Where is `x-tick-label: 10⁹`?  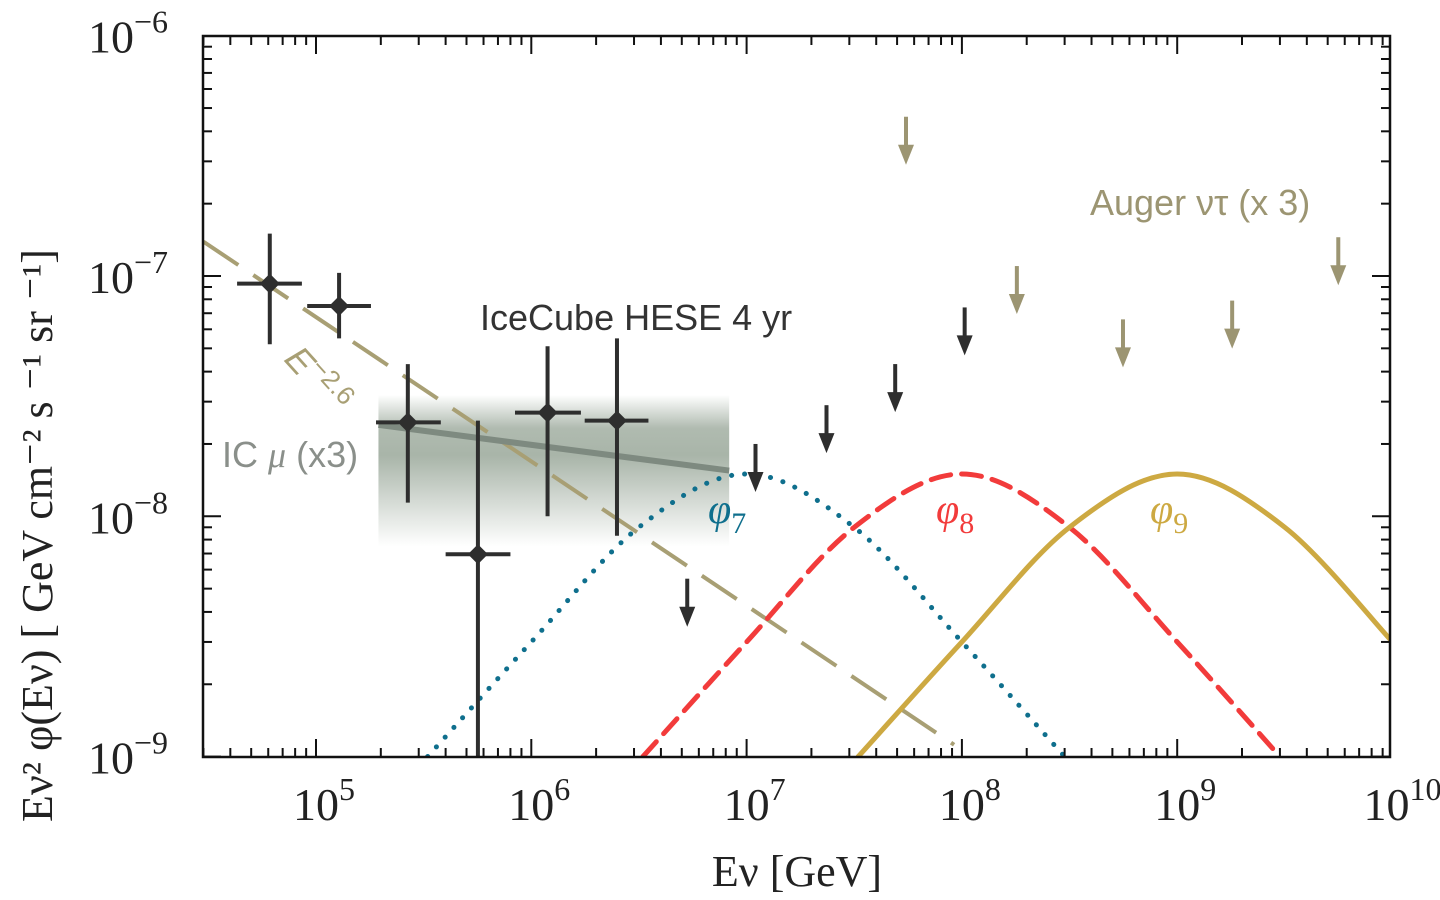
x-tick-label: 10⁹ is located at coordinates (1185, 800).